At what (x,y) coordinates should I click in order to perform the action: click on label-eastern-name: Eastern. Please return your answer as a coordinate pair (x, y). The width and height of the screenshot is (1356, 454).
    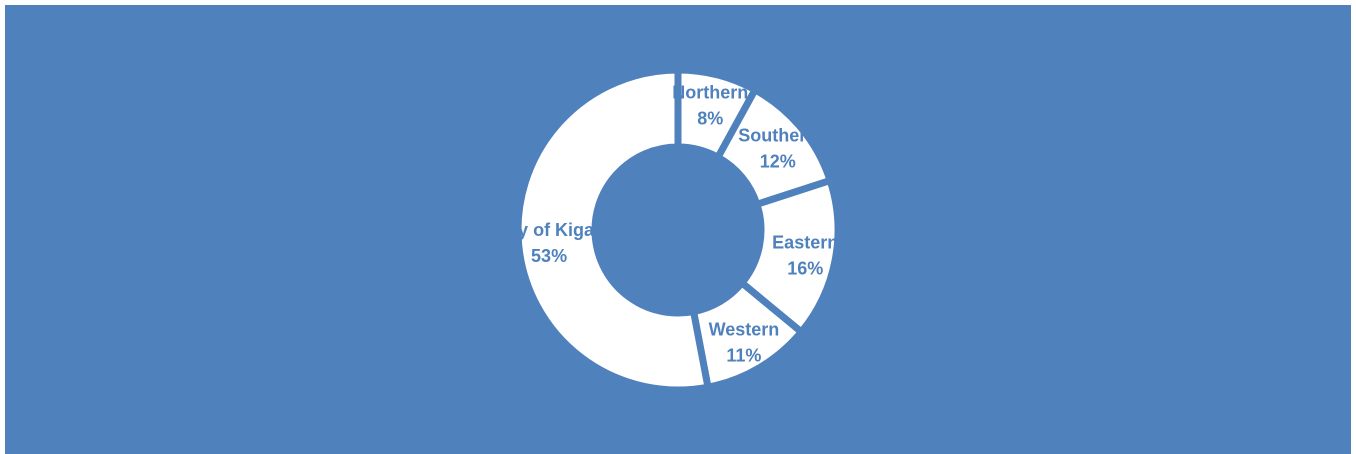
    Looking at the image, I should click on (805, 242).